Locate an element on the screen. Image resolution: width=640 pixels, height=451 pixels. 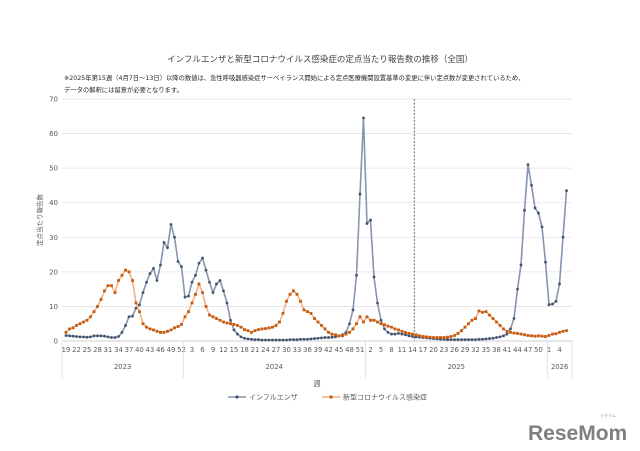
x-tick-label: 26 is located at coordinates (454, 350).